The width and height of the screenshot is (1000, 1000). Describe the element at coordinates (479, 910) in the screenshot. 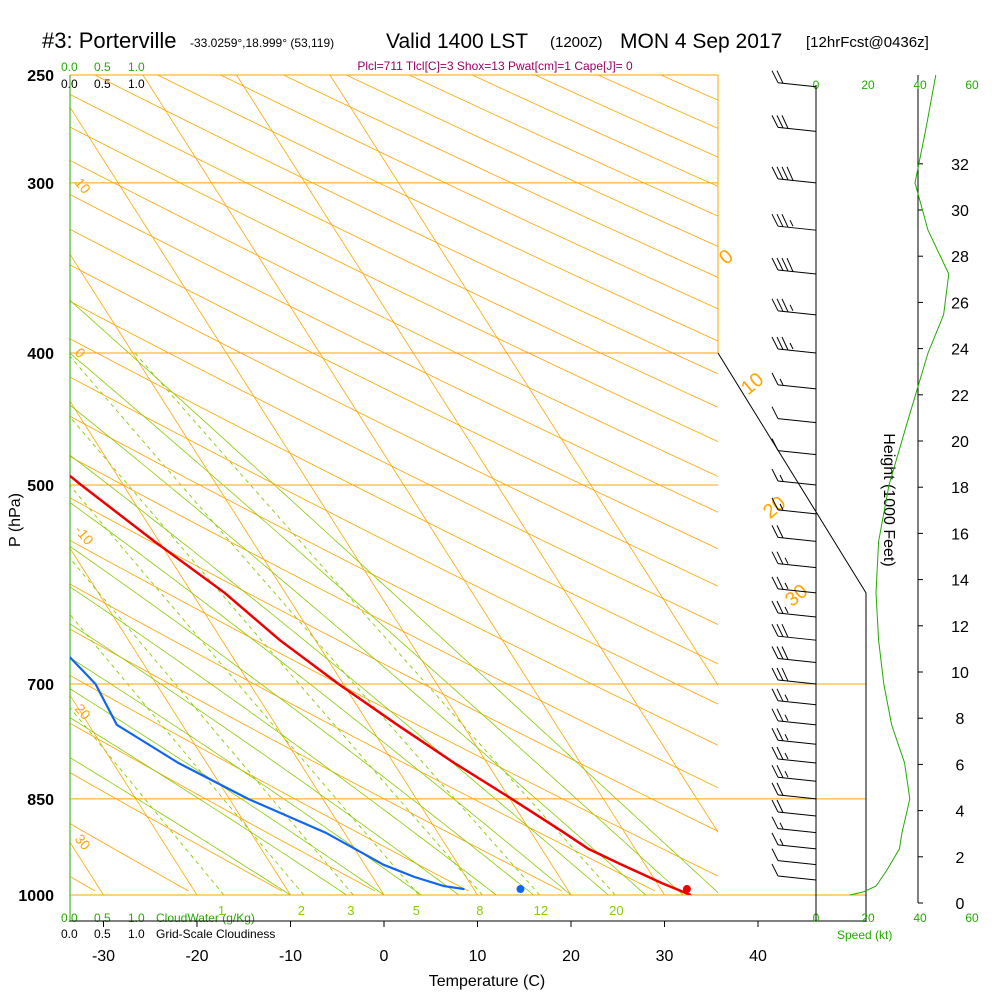

I see `mixing-ratio-label: 8` at that location.